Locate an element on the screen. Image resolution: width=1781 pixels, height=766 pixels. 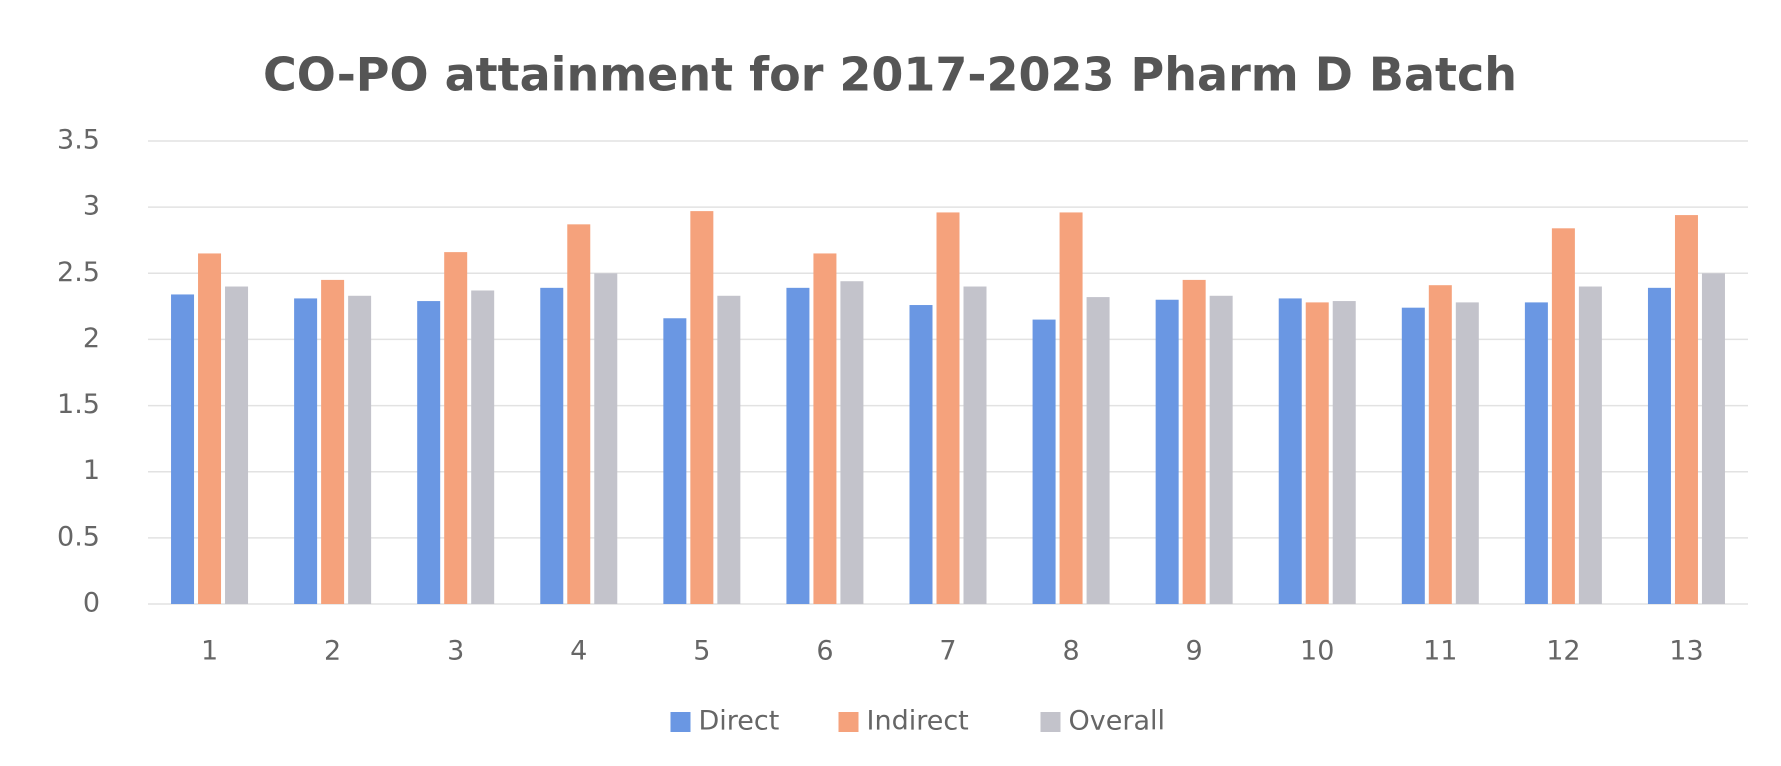
y-tick-label: 2 is located at coordinates (91, 338).